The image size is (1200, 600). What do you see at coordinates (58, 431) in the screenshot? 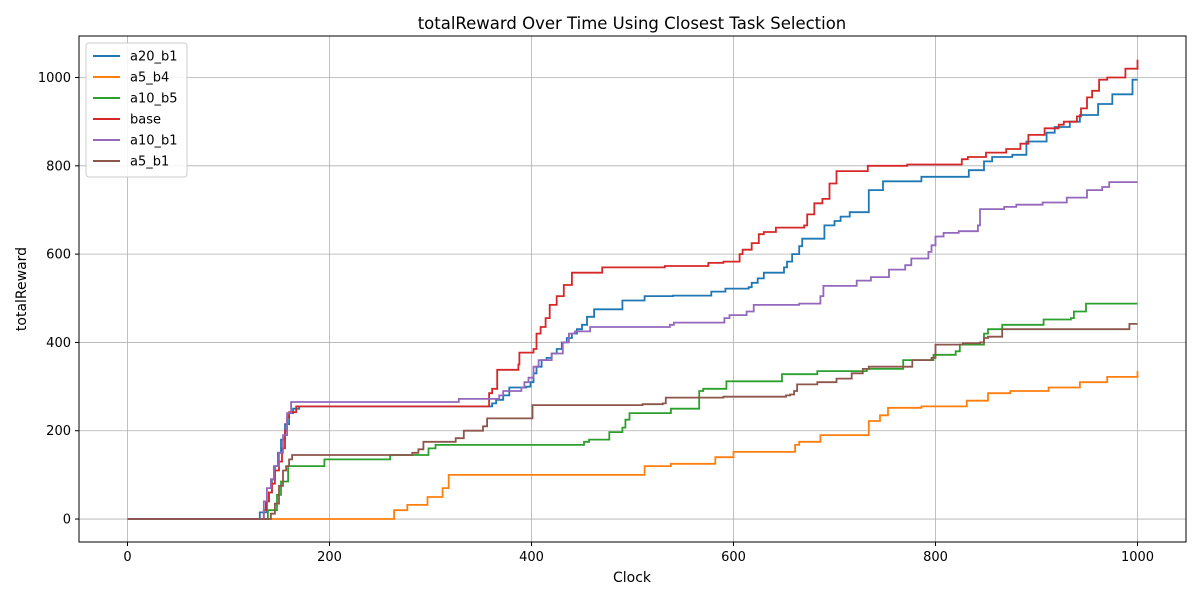
I see `y-tick-label: 200` at bounding box center [58, 431].